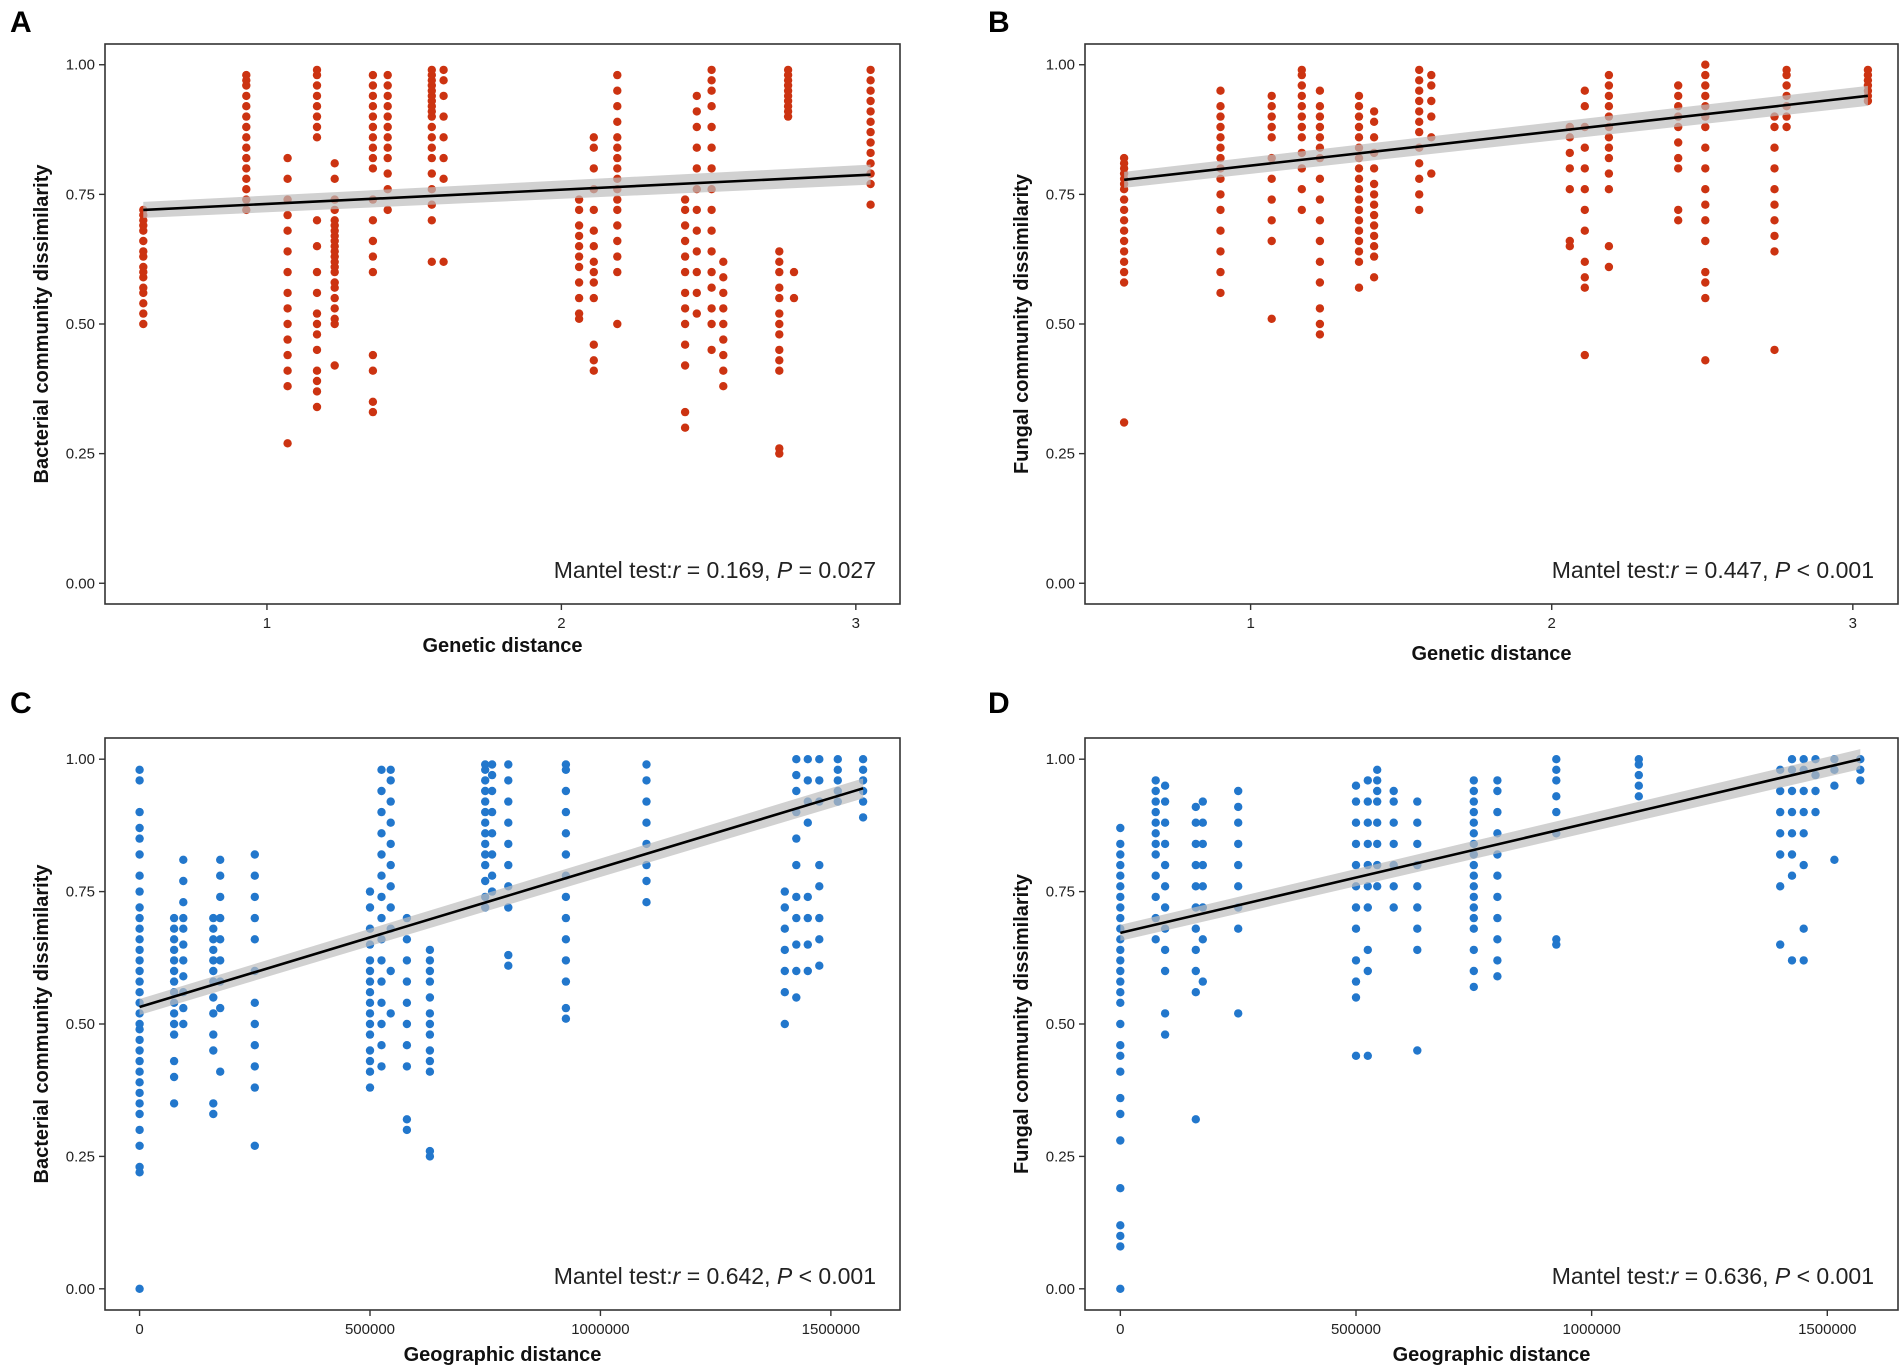 The height and width of the screenshot is (1367, 1904). I want to click on y-tick-label: 1.00, so click(1060, 759).